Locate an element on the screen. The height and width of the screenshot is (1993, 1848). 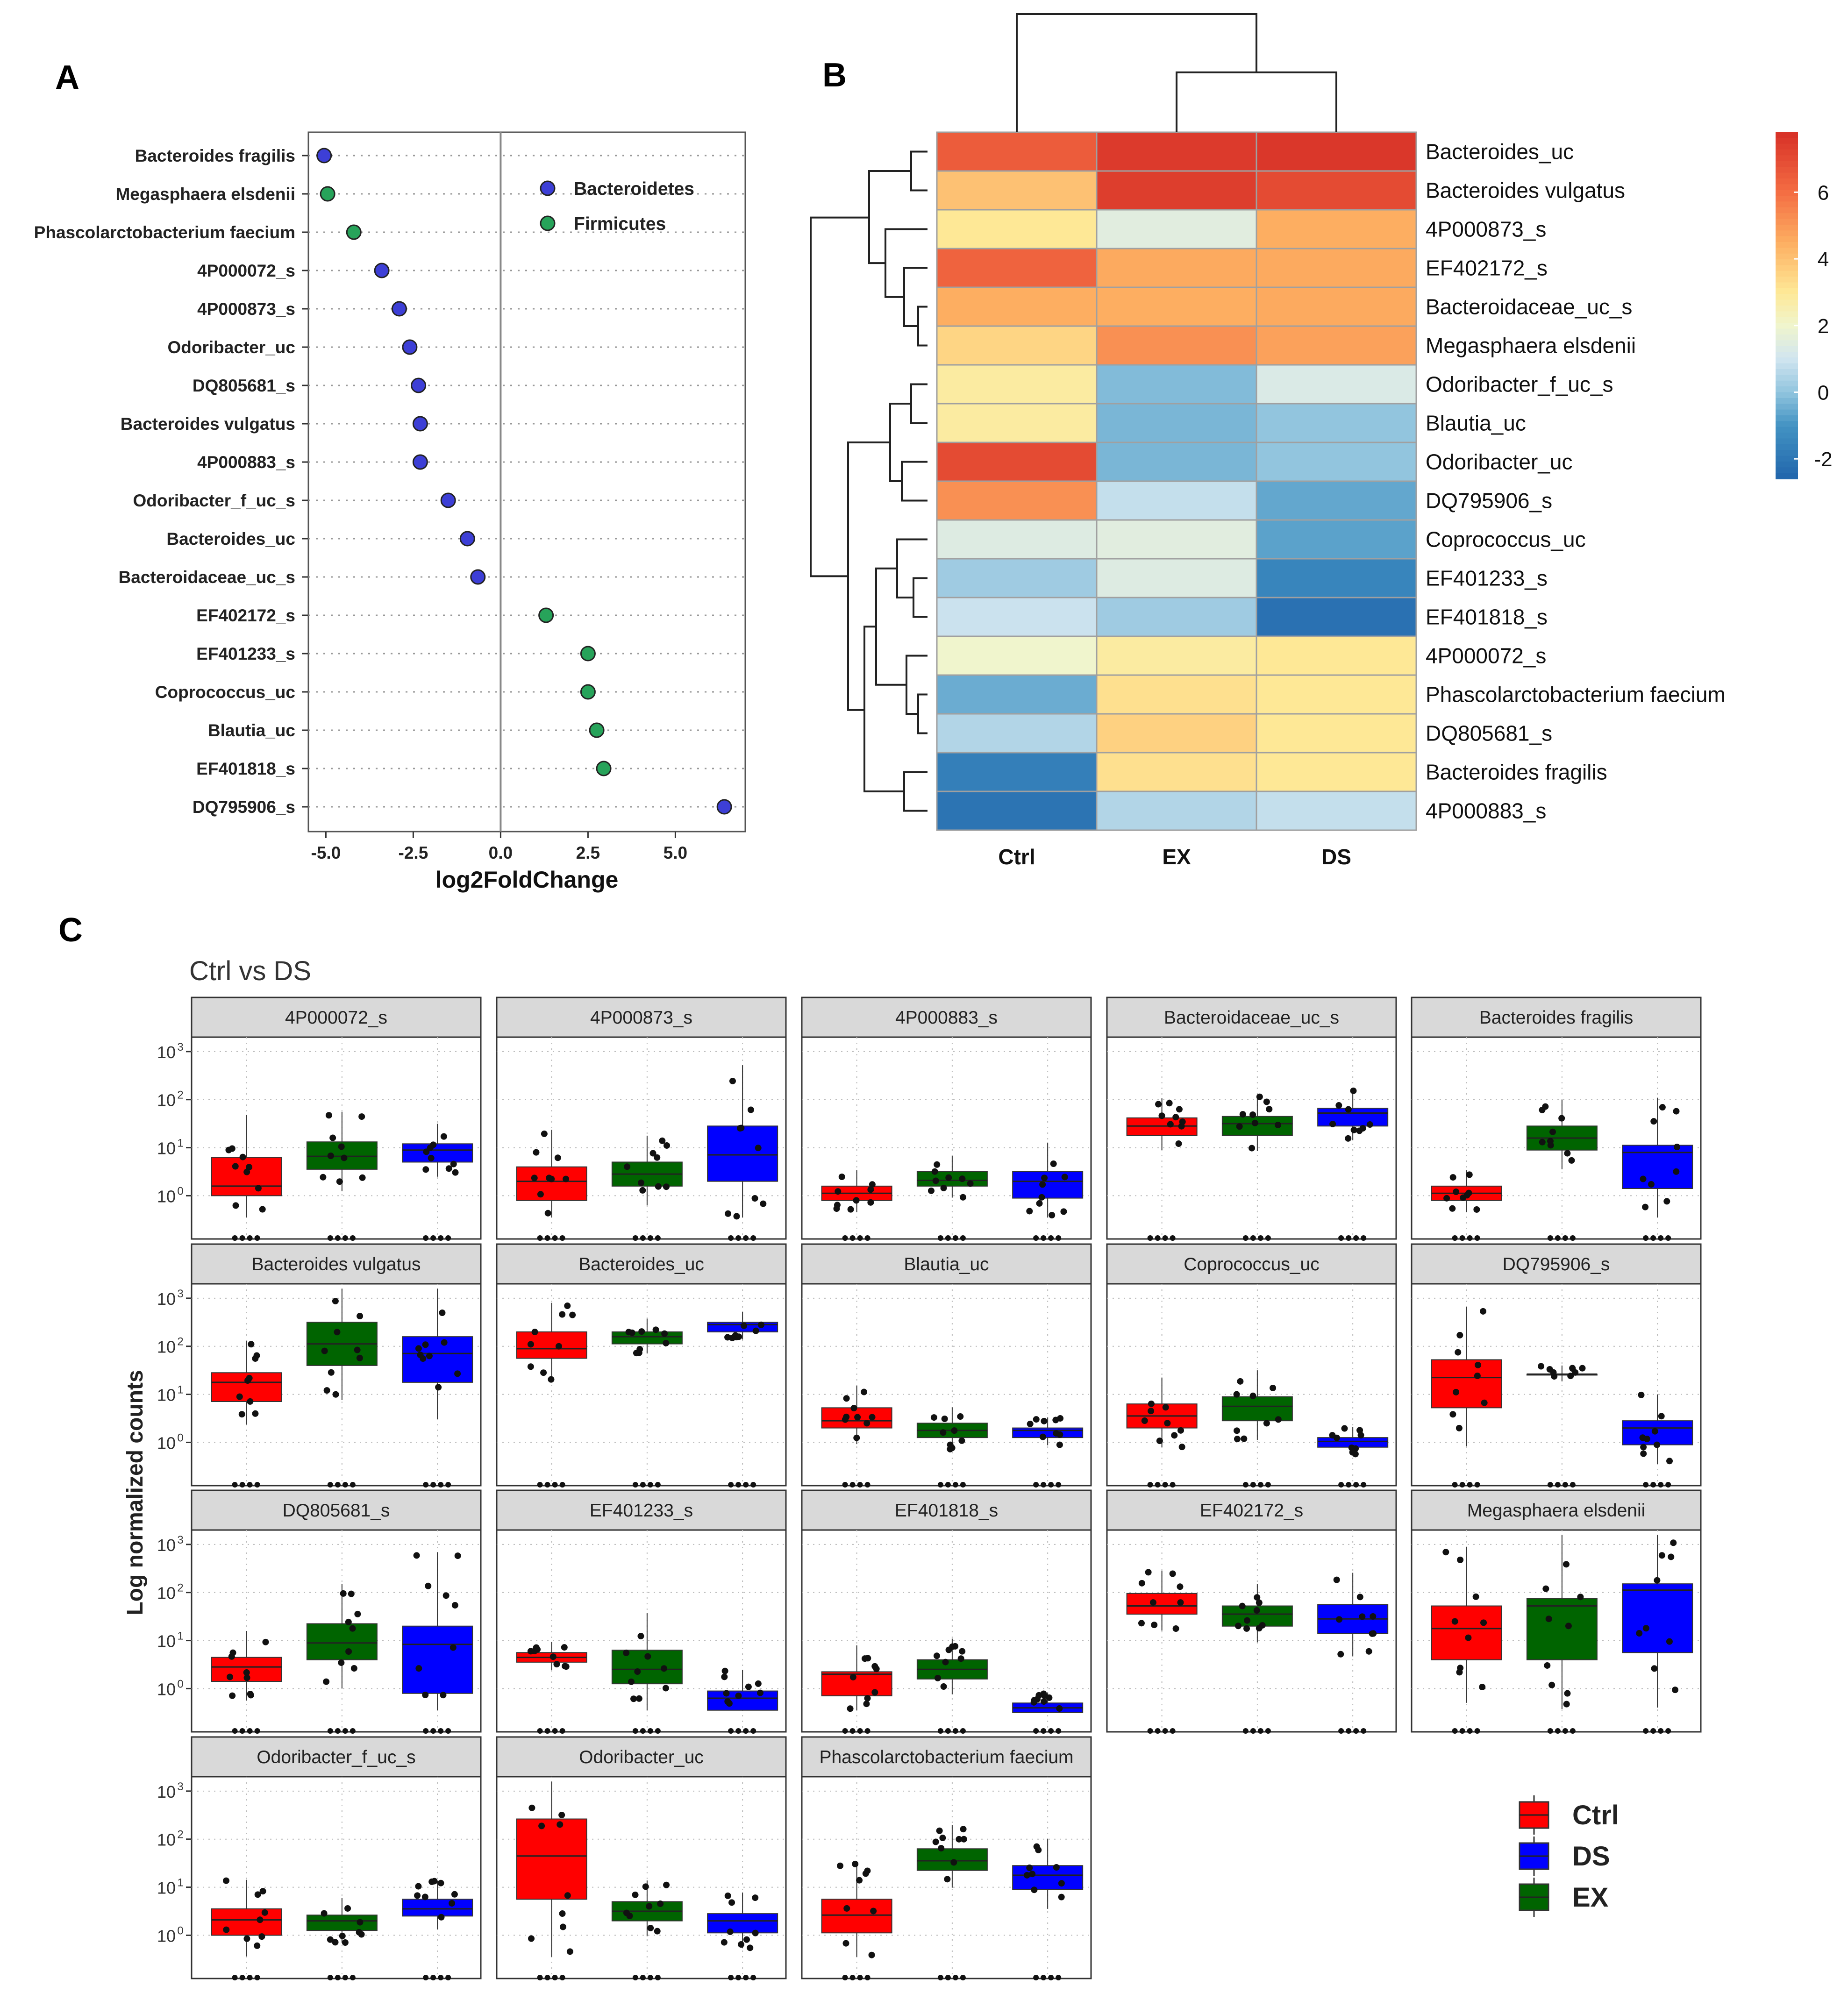
facet-ytick-exponent: 1 is located at coordinates (180, 1390).